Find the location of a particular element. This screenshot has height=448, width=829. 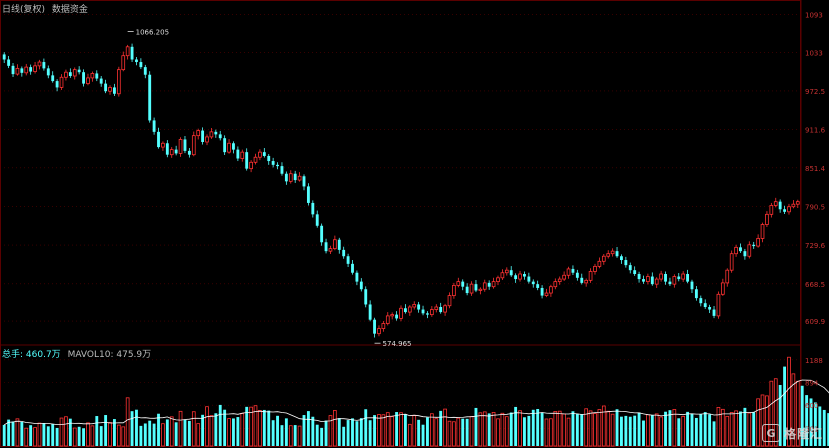

price-tick-label: 1033 is located at coordinates (814, 54).